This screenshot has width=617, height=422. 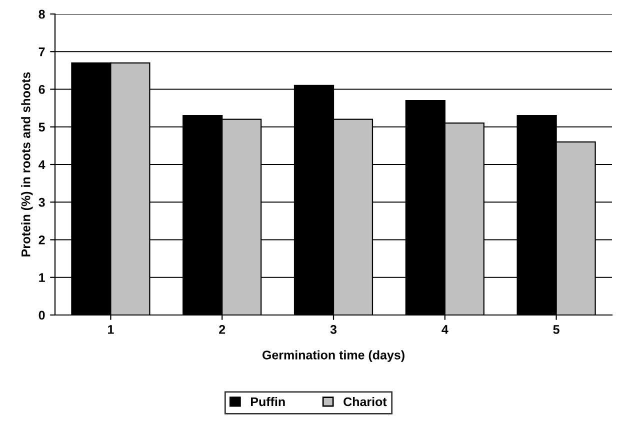 What do you see at coordinates (41, 89) in the screenshot?
I see `y-tick-label: 6` at bounding box center [41, 89].